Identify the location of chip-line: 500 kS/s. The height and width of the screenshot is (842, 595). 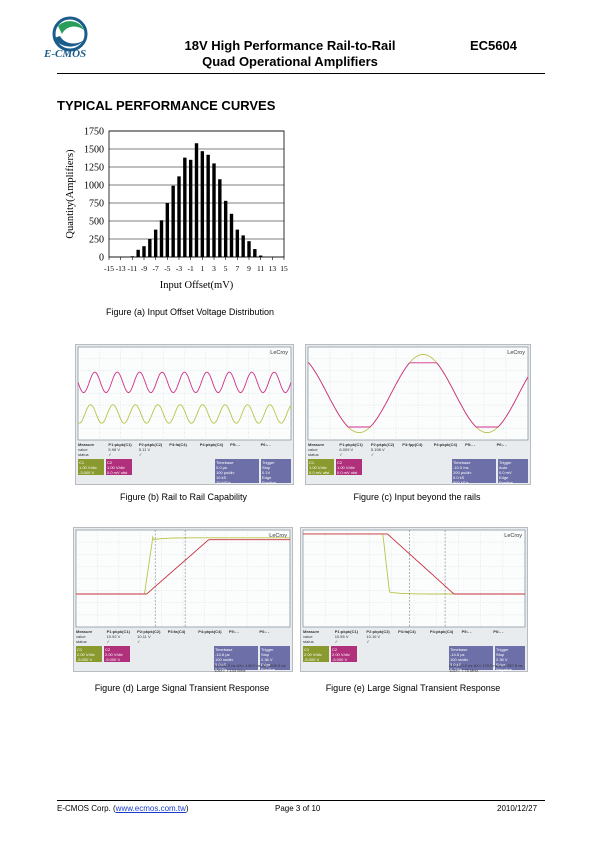
(461, 482).